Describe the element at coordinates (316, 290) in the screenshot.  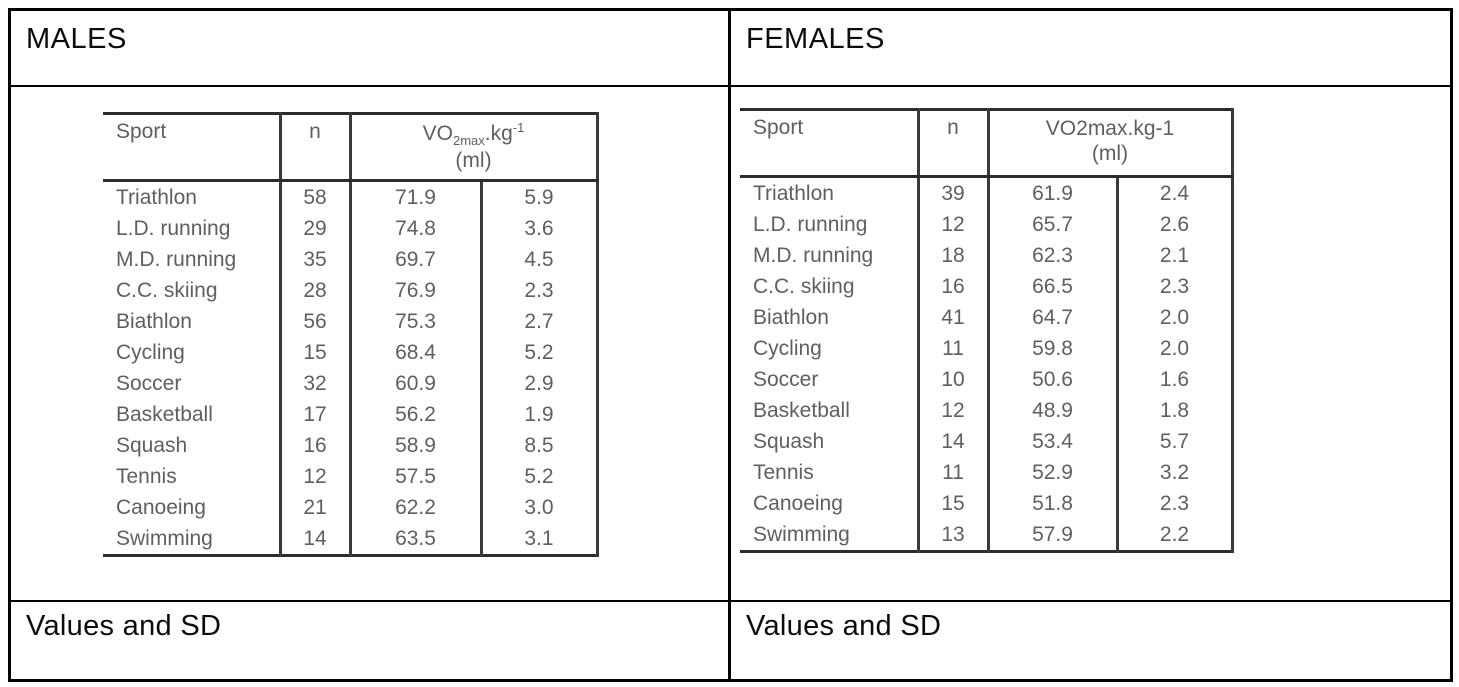
I see `row-n: 28` at that location.